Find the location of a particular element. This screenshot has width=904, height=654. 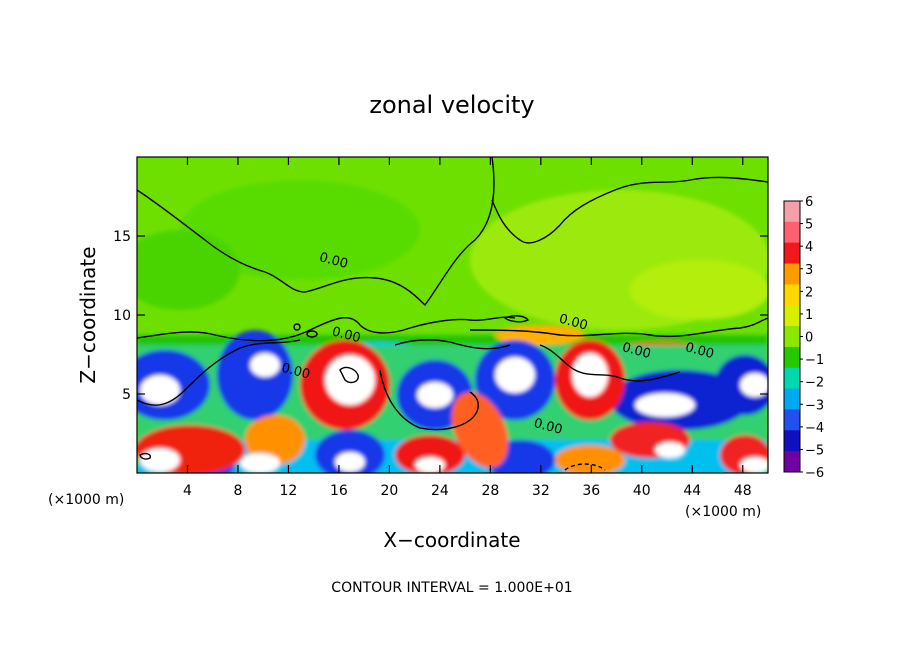

x-tick-label: 16 is located at coordinates (339, 491).